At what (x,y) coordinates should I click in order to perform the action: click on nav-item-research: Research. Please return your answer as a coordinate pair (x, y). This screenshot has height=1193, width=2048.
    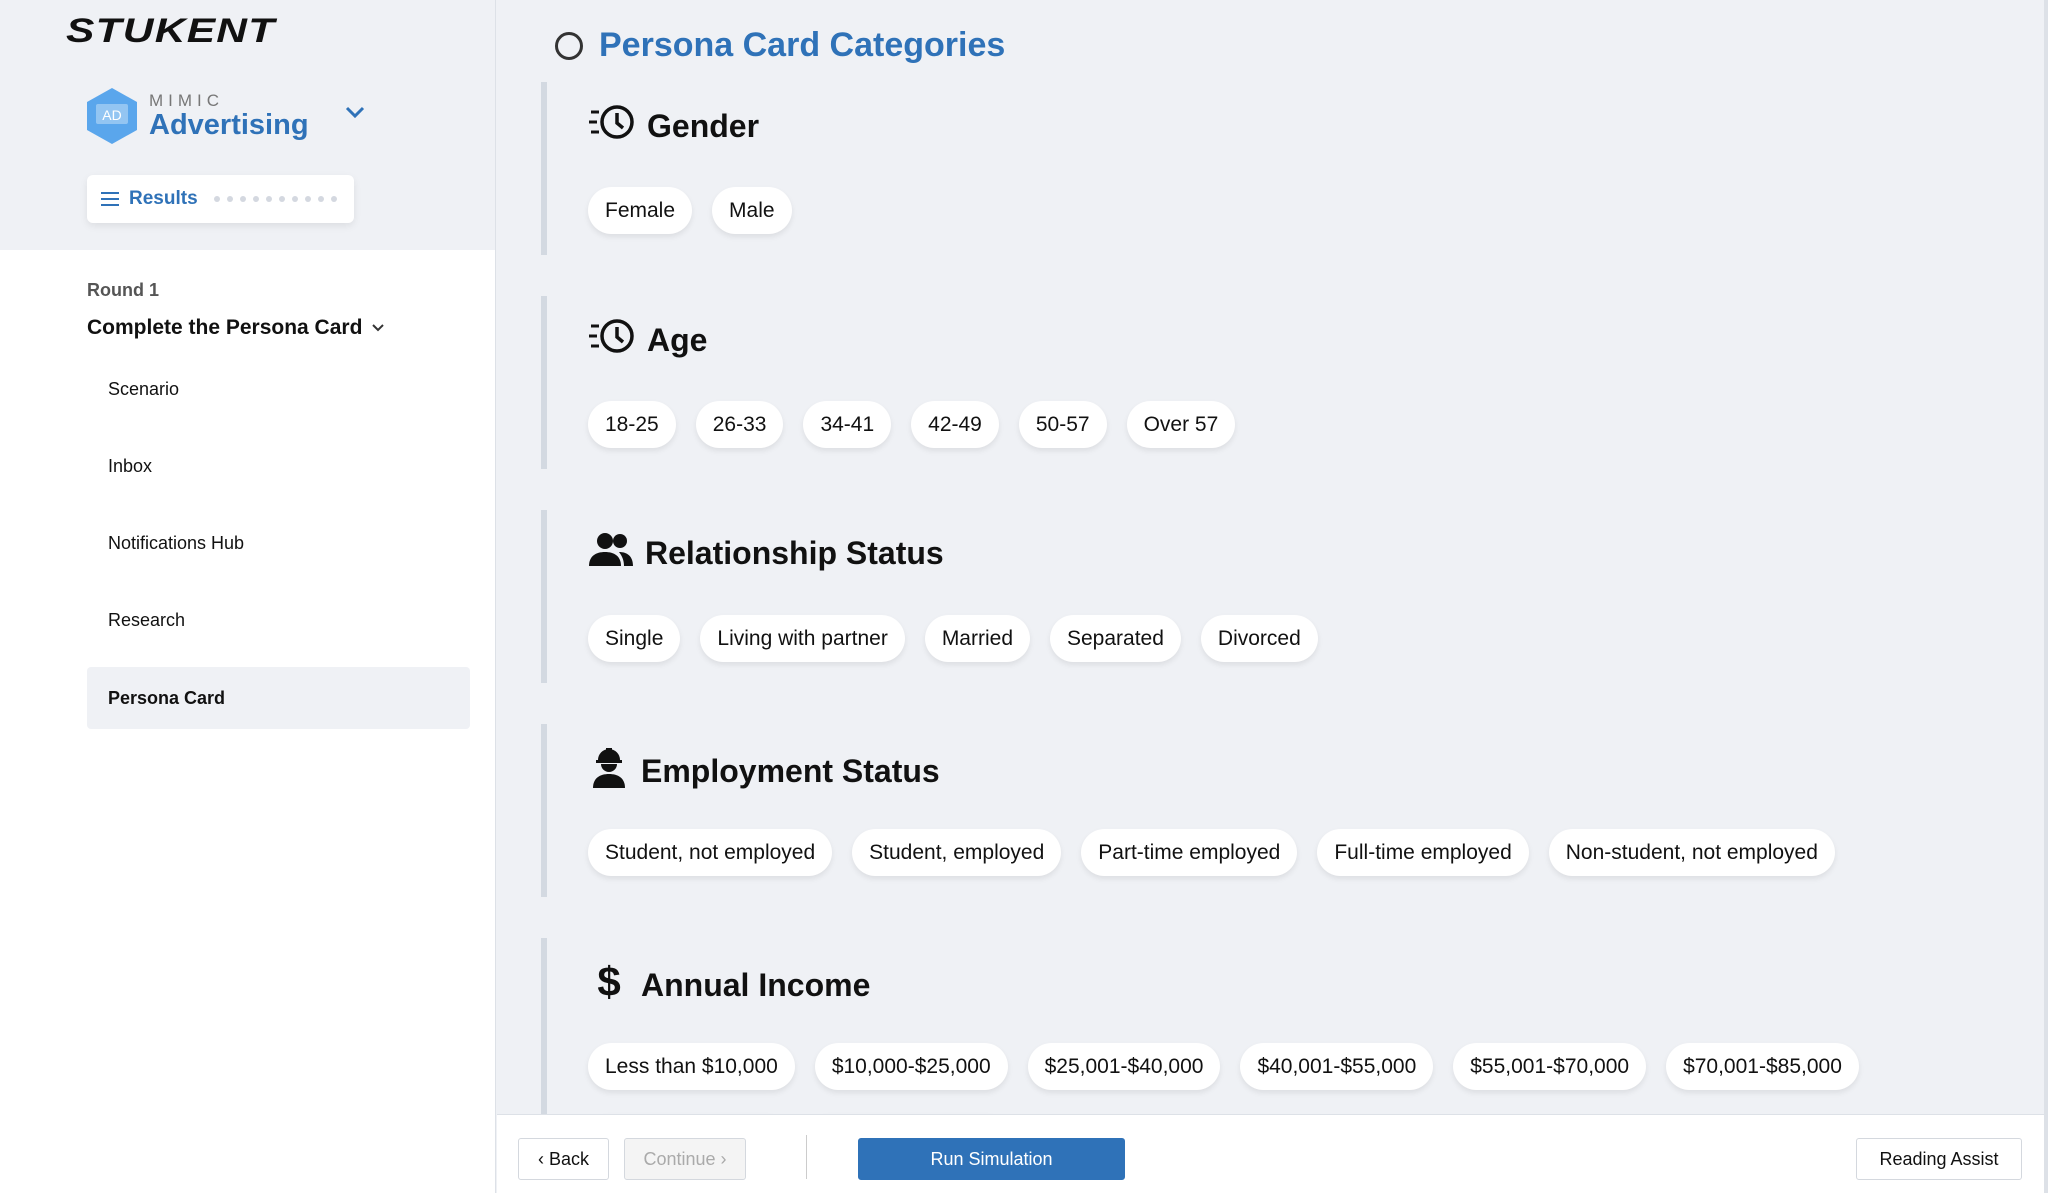
    Looking at the image, I should click on (147, 619).